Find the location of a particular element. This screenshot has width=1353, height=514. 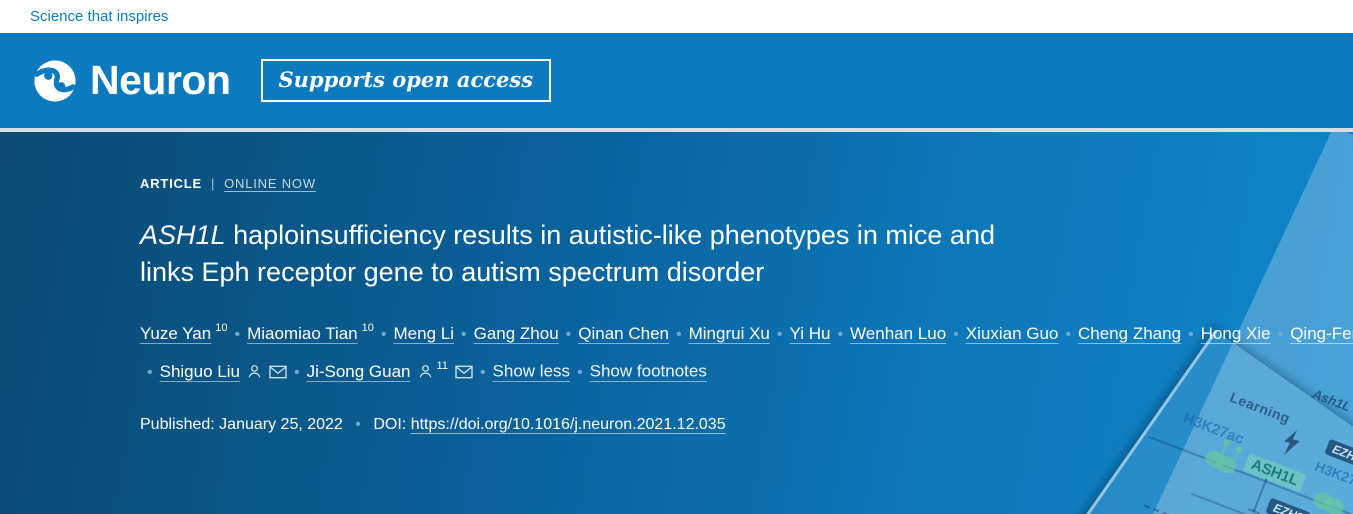

author: Ji-Song Guan 11 is located at coordinates (389, 370).